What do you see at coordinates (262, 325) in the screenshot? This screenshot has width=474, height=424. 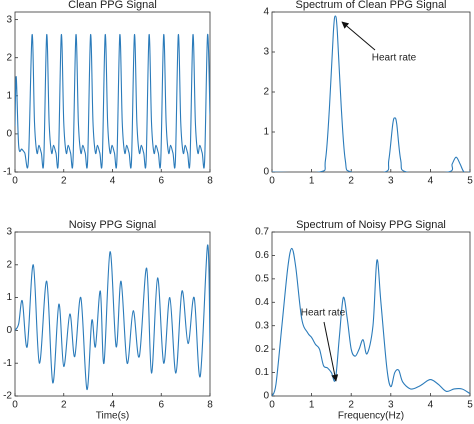 I see `y-tick-label: 0.3` at bounding box center [262, 325].